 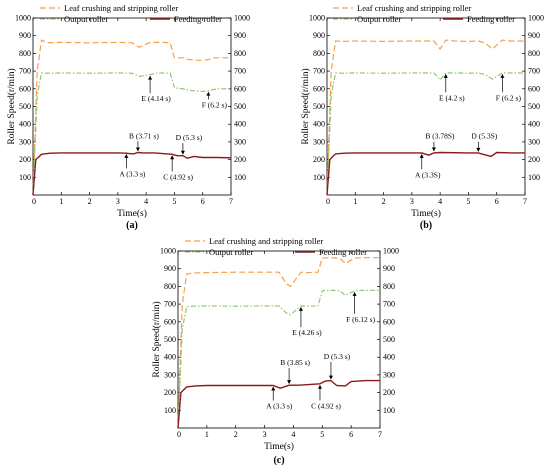 What do you see at coordinates (240, 53) in the screenshot?
I see `y-tick-label-right: 800` at bounding box center [240, 53].